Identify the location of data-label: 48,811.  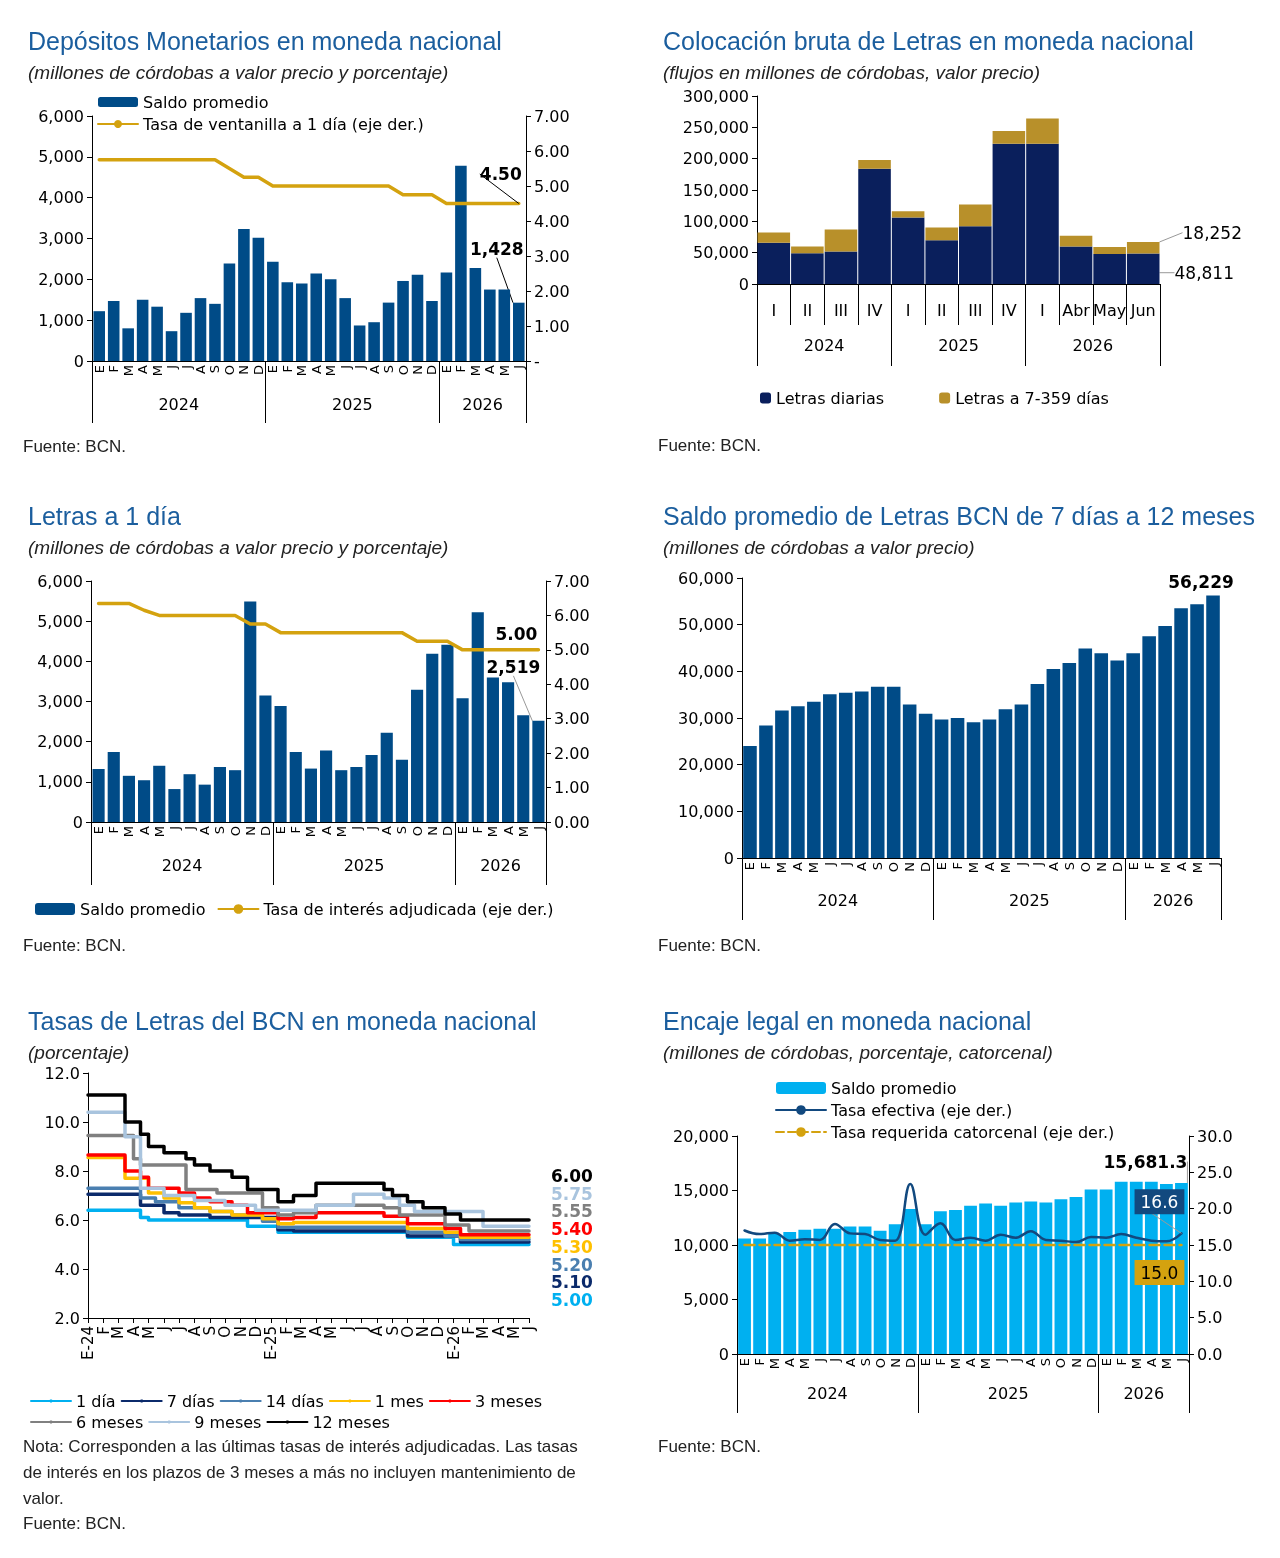
(1204, 272).